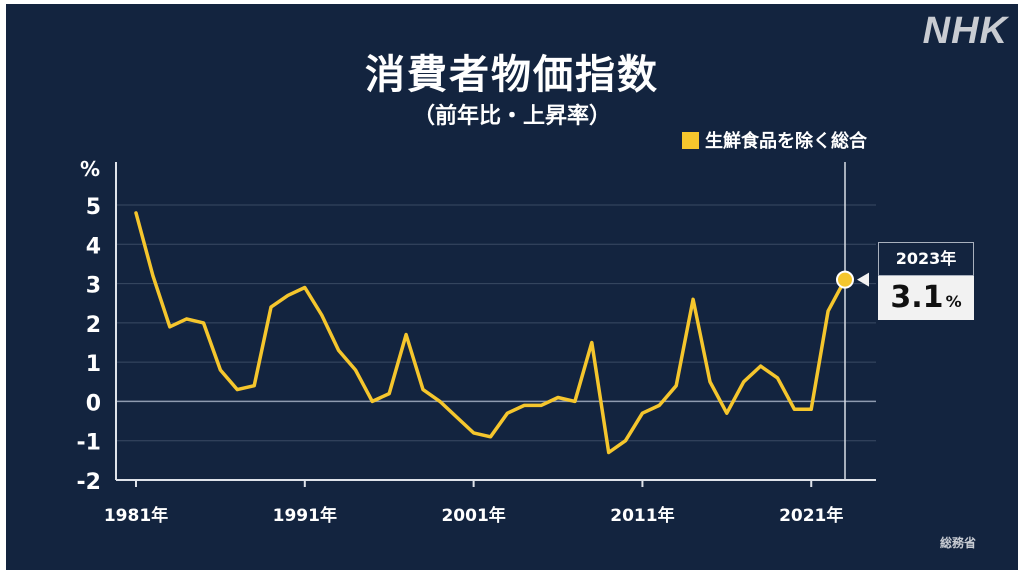 This screenshot has height=575, width=1024. Describe the element at coordinates (473, 515) in the screenshot. I see `x-tick-label: 2001年` at that location.